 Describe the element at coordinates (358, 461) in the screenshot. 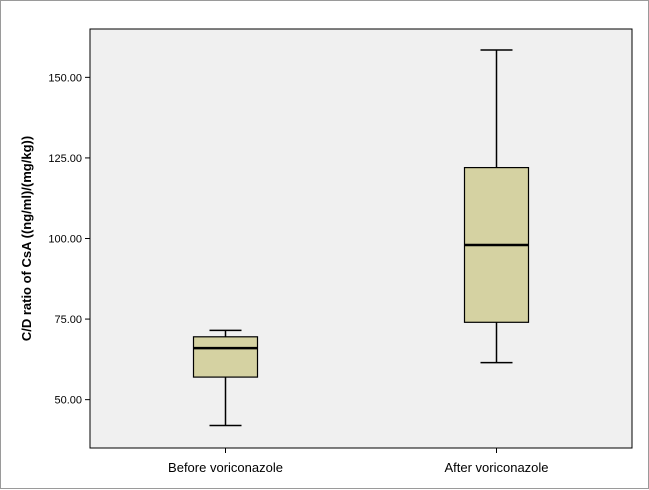

I see `x-axis: Before voriconazole After voriconazole` at that location.